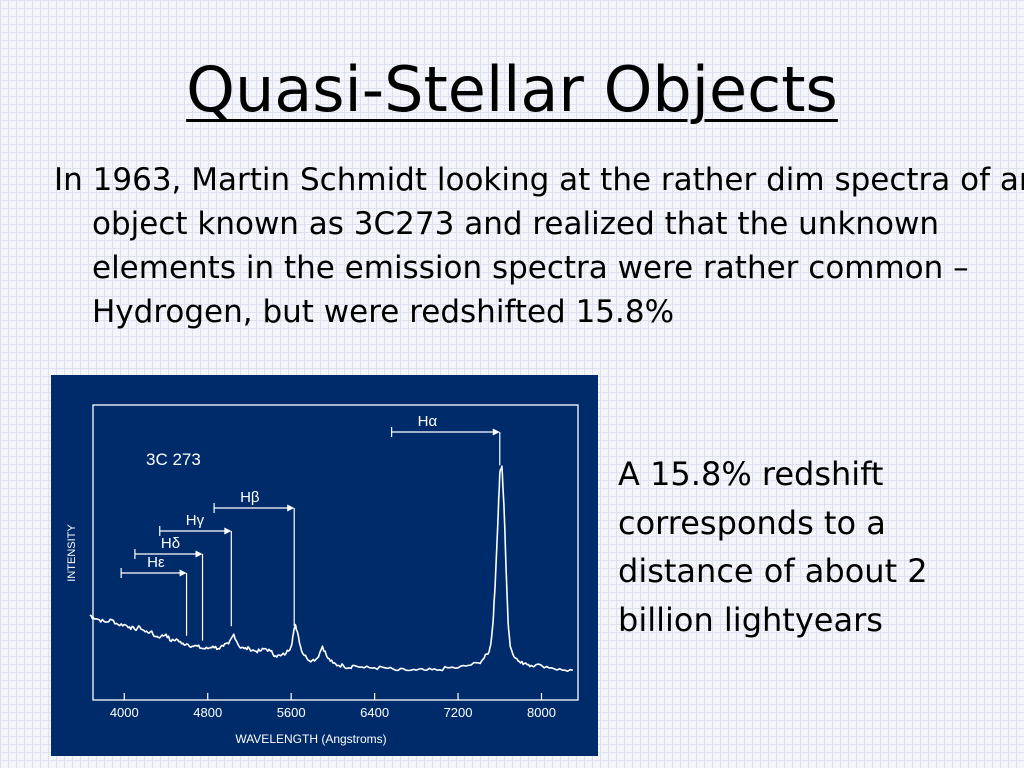 Image resolution: width=1024 pixels, height=768 pixels. I want to click on x-ticks, so click(333, 696).